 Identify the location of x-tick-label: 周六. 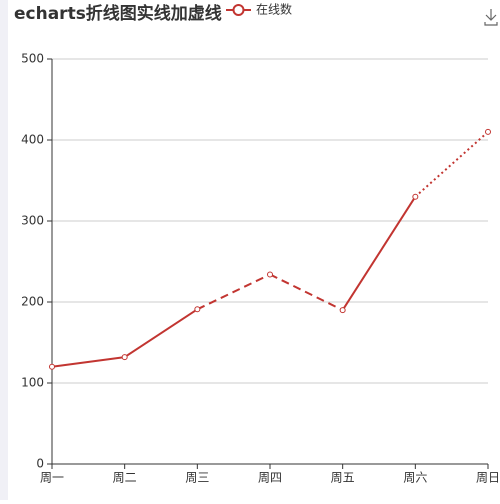
(415, 478).